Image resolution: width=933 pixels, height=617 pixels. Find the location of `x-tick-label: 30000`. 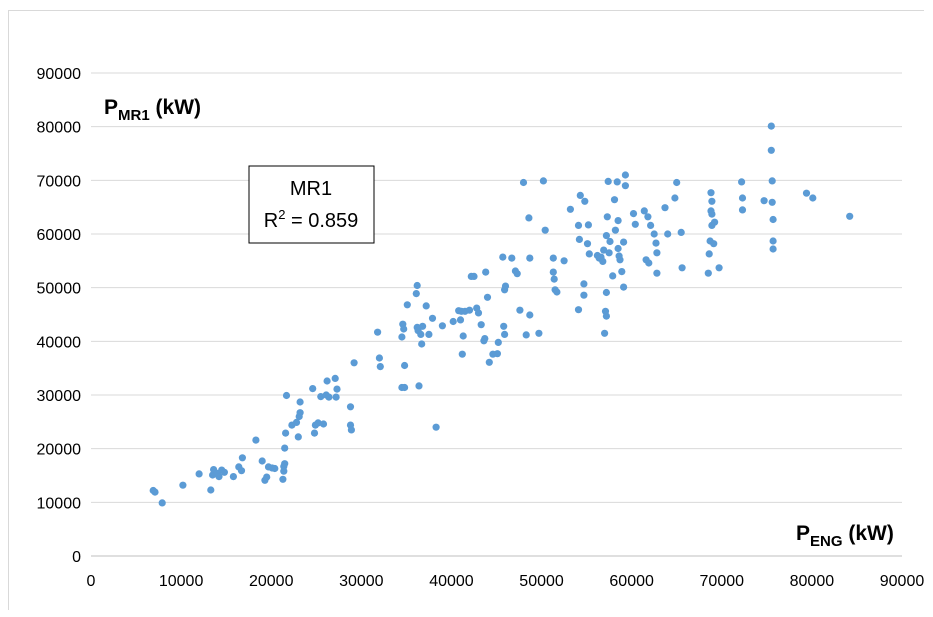

x-tick-label: 30000 is located at coordinates (361, 581).